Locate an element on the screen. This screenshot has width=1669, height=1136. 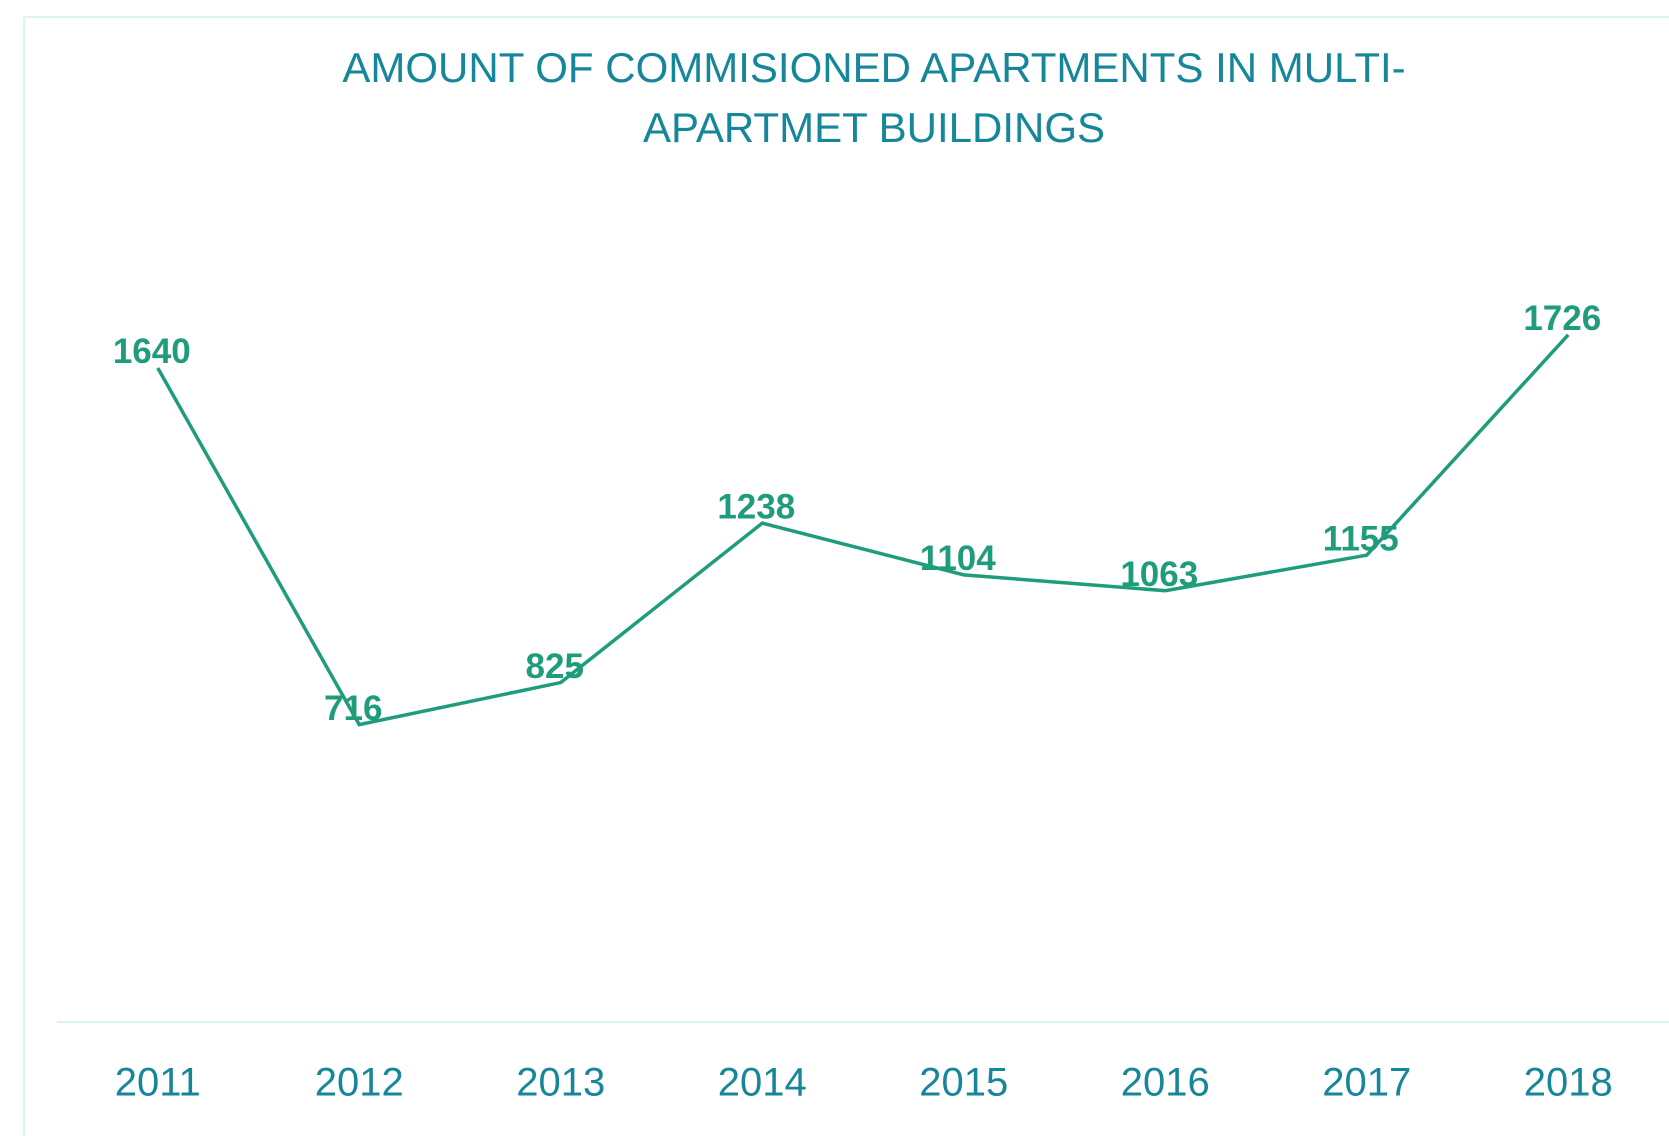
x-tick-label: 2011 is located at coordinates (158, 1083).